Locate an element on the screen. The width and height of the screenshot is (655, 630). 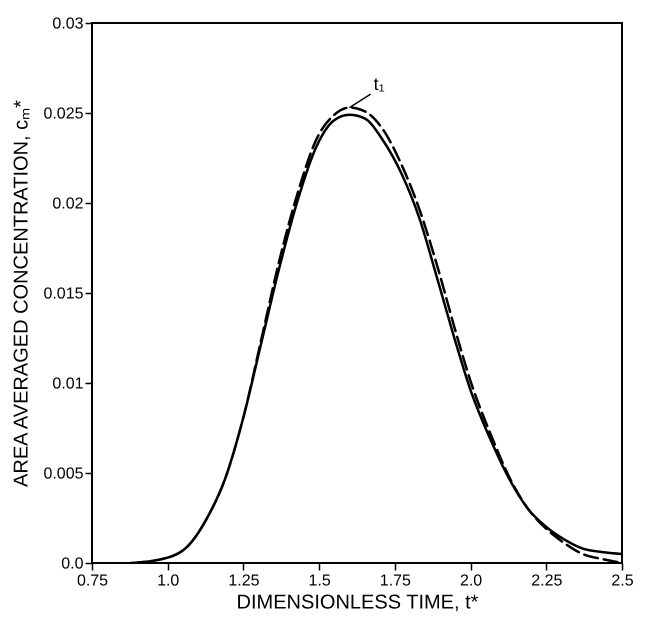
x-tick-label: 2.25 is located at coordinates (546, 581).